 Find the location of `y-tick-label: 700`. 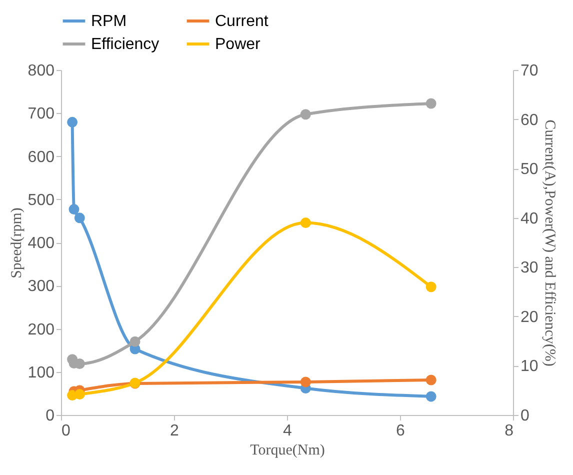

y-tick-label: 700 is located at coordinates (41, 114).